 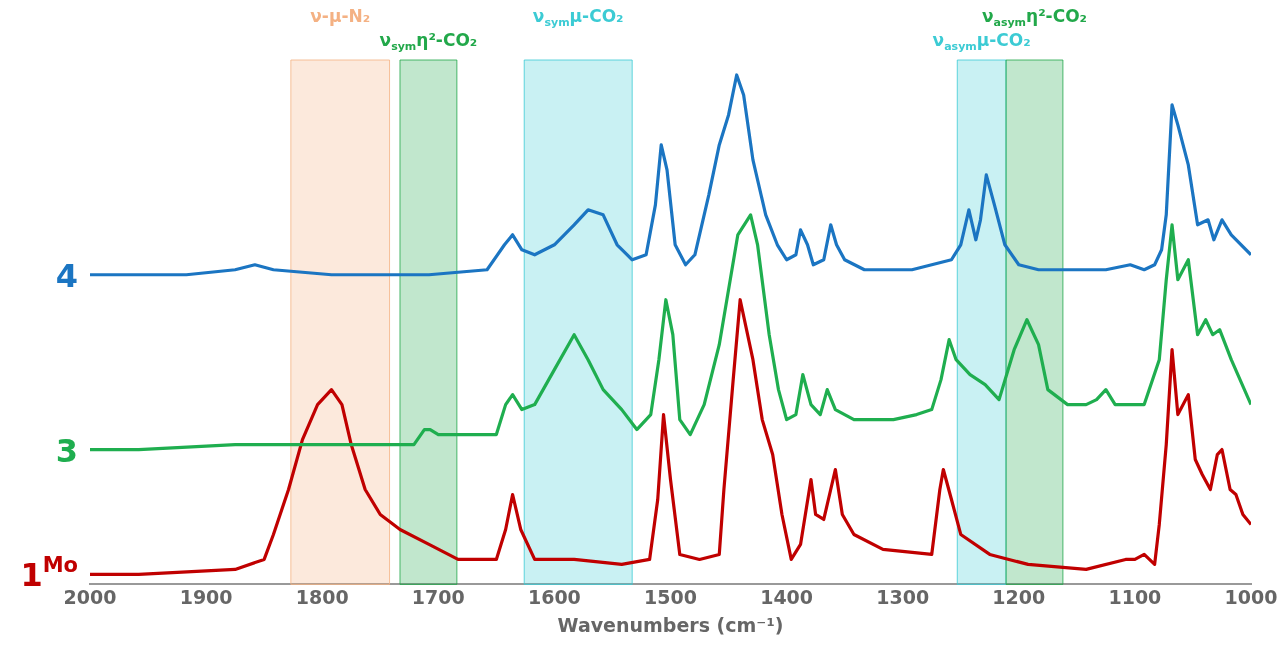 What do you see at coordinates (438, 596) in the screenshot?
I see `x-tick-label: 1700` at bounding box center [438, 596].